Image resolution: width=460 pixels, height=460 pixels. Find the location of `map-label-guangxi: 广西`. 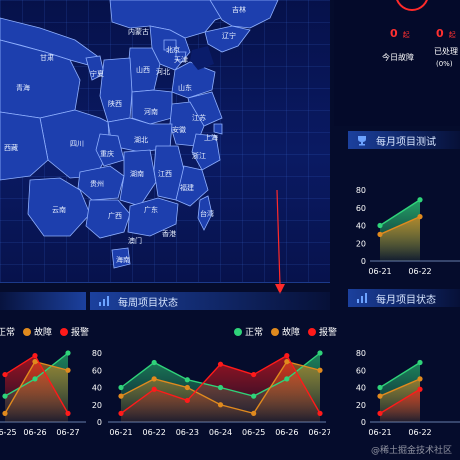

map-label-guangxi: 广西 is located at coordinates (115, 215).